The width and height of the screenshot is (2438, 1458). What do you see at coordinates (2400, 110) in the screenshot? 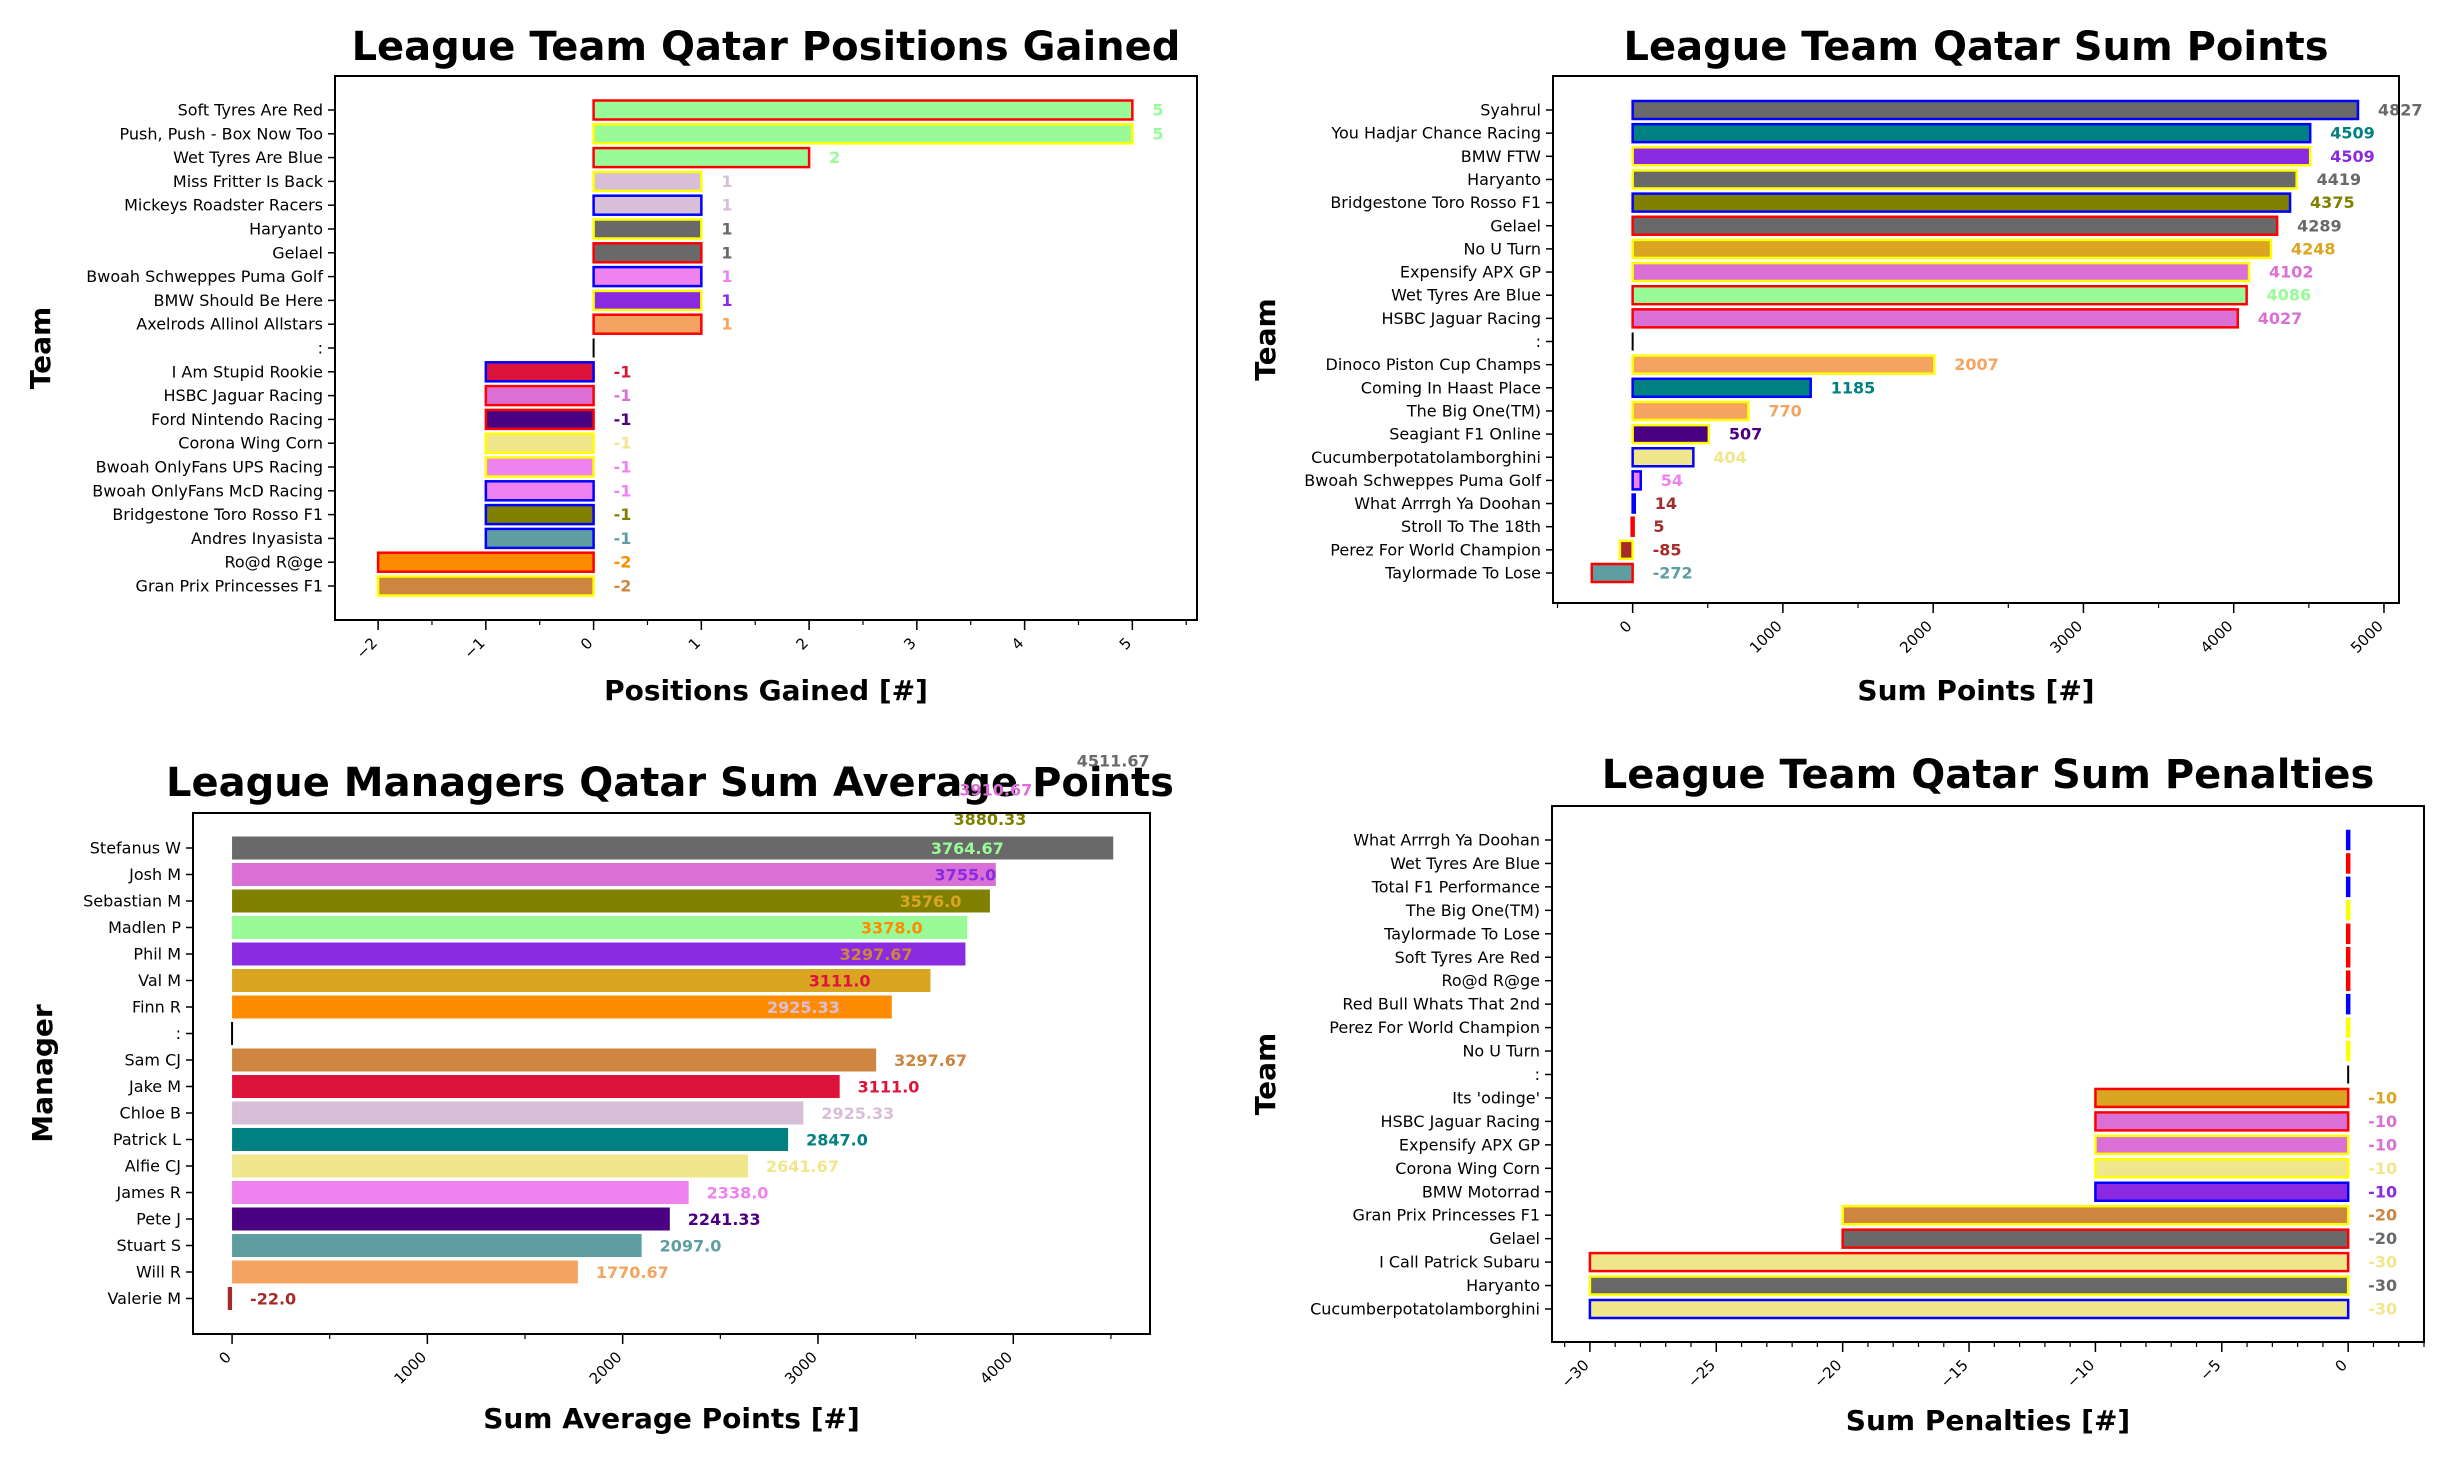
I see `data-label: 4827` at bounding box center [2400, 110].